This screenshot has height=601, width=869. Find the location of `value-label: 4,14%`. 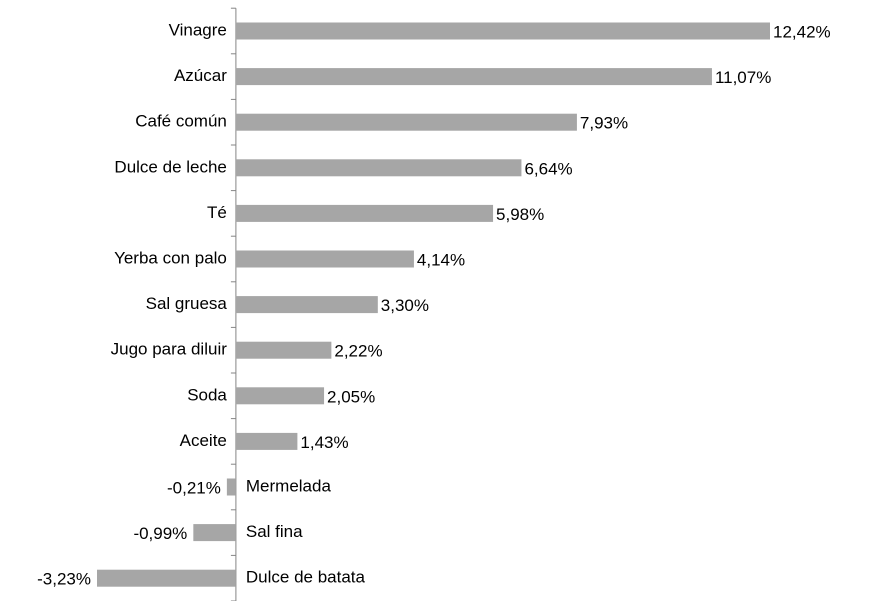

value-label: 4,14% is located at coordinates (441, 259).